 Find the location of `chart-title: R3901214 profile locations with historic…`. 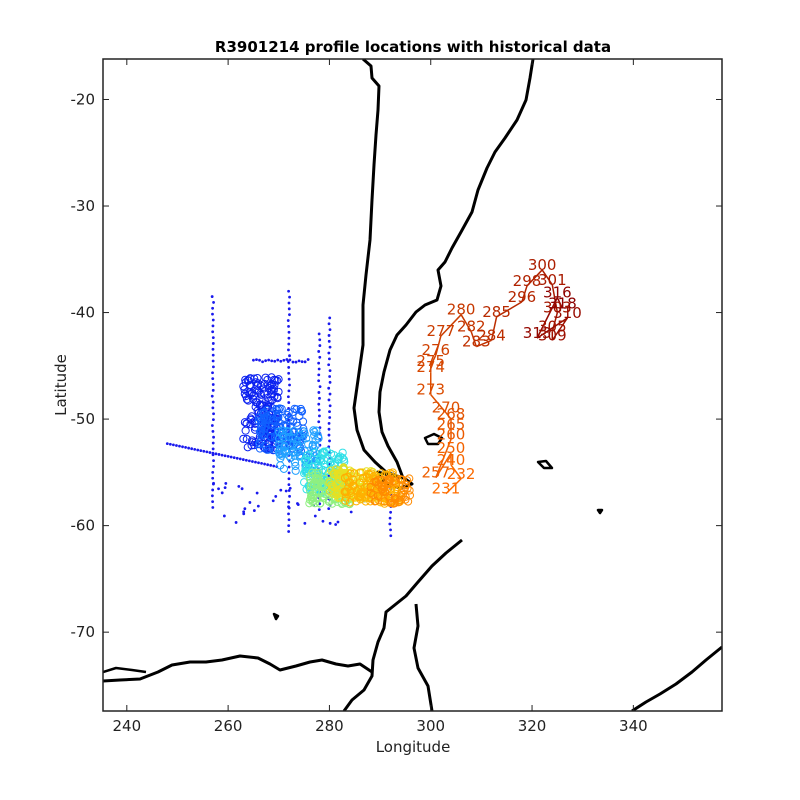

chart-title: R3901214 profile locations with historic… is located at coordinates (413, 47).